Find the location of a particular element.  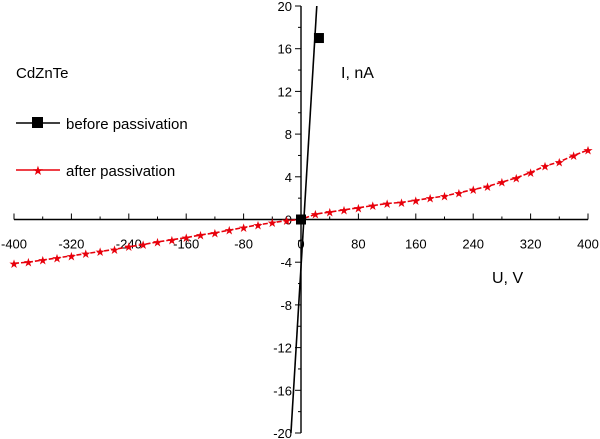

x-tick-label: -400 is located at coordinates (14, 244).